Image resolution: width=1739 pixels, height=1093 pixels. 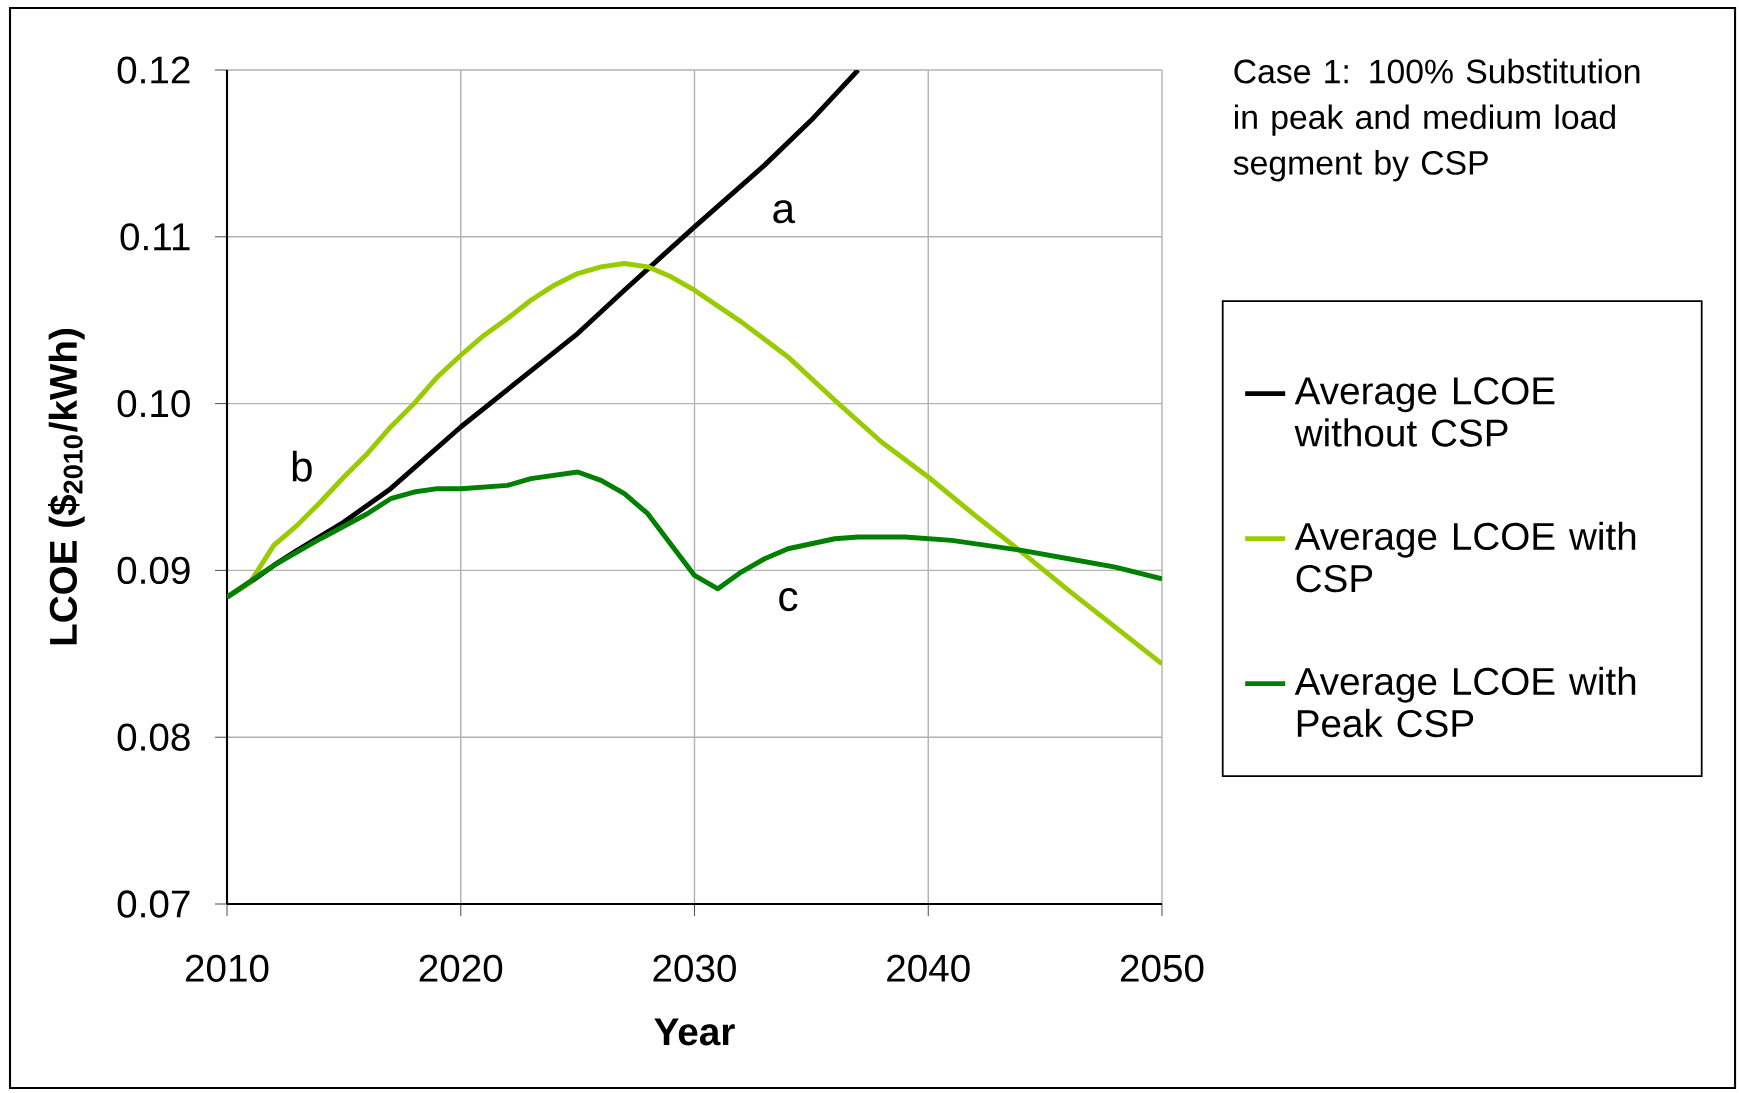 What do you see at coordinates (1162, 968) in the screenshot?
I see `x-tick-label: 2050` at bounding box center [1162, 968].